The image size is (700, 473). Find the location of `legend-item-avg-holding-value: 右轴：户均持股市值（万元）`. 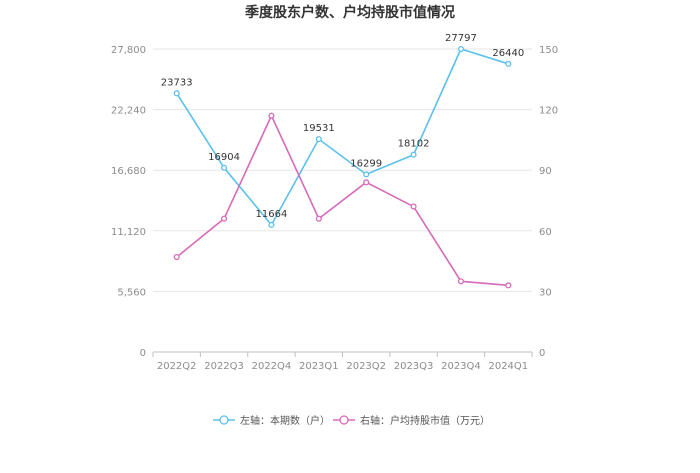

legend-item-avg-holding-value: 右轴：户均持股市值（万元） is located at coordinates (411, 420).